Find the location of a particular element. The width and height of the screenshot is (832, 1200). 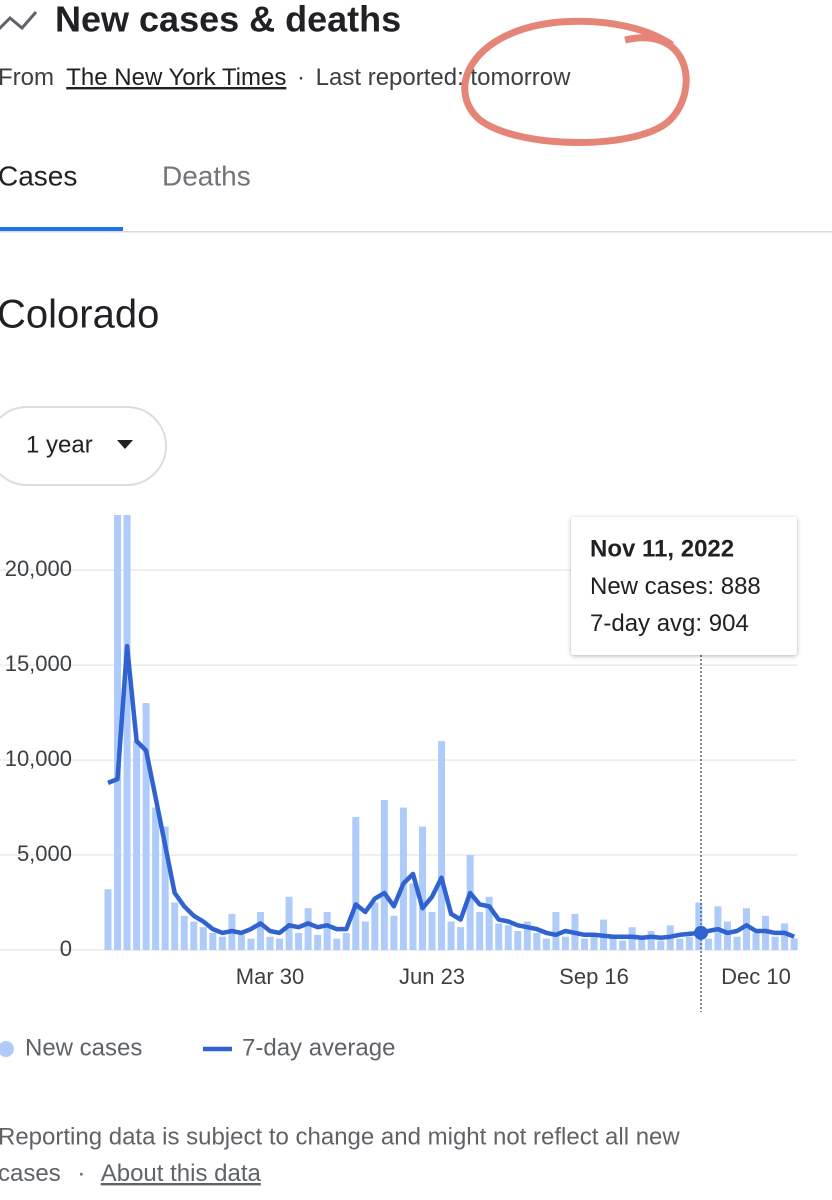

annotation-circle is located at coordinates (575, 81).